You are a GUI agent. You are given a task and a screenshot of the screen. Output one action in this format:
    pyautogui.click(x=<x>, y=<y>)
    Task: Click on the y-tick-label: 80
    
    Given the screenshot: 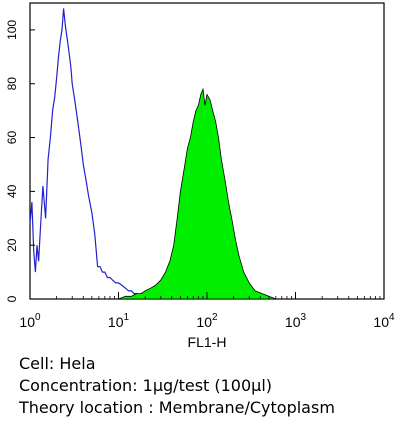 What is the action you would take?
    pyautogui.click(x=12, y=84)
    